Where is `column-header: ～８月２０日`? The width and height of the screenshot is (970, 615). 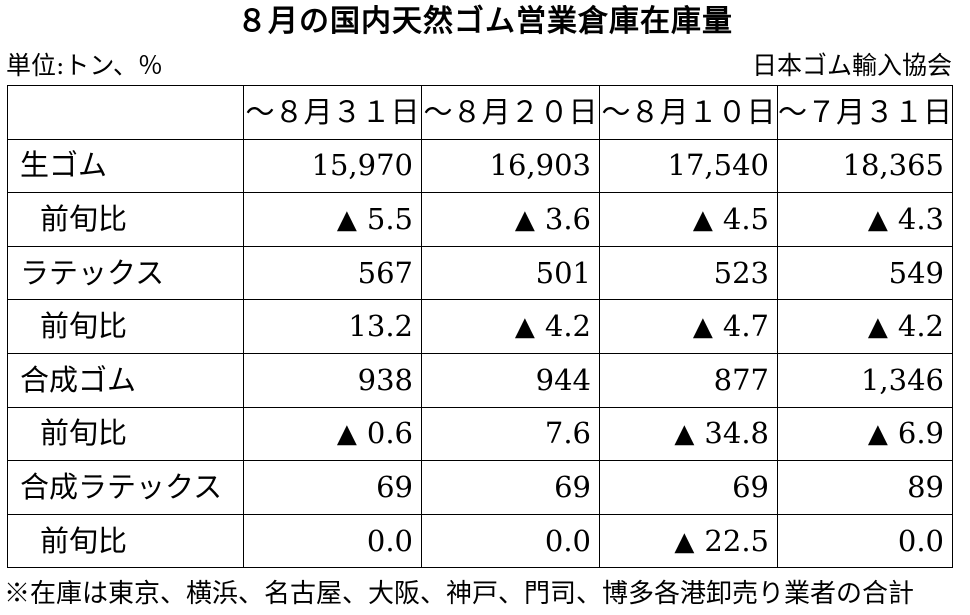 column-header: ～８月２０日 is located at coordinates (510, 112).